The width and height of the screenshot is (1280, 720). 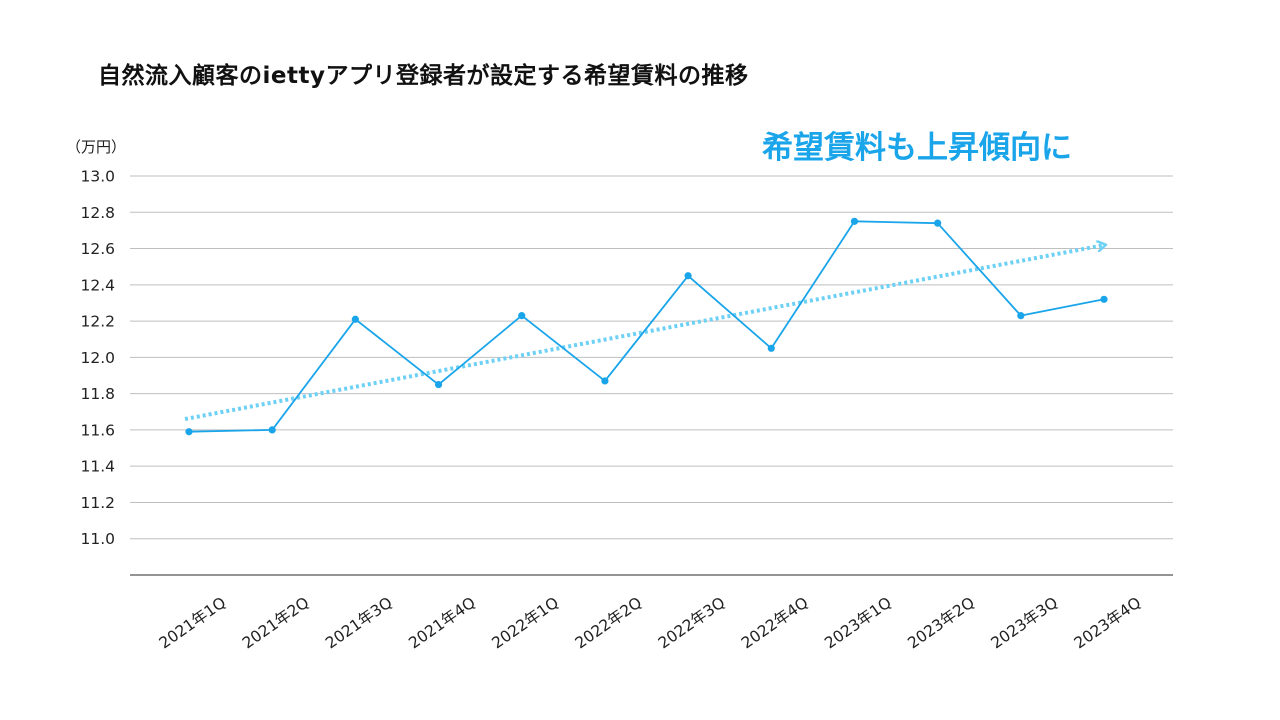 What do you see at coordinates (192, 623) in the screenshot?
I see `x-tick-label: 2021年1Q` at bounding box center [192, 623].